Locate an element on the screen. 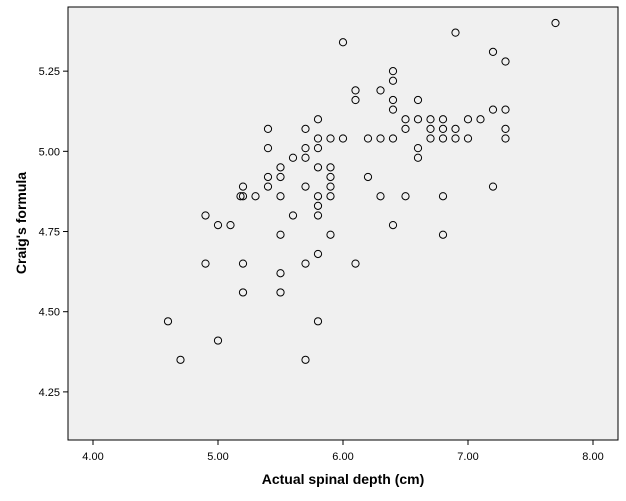 The image size is (626, 501). x-tick-label: 5.00 is located at coordinates (217, 457).